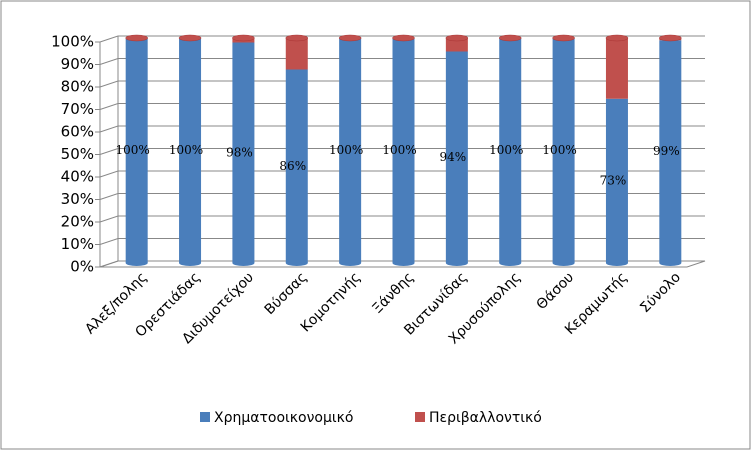 The width and height of the screenshot is (752, 451). What do you see at coordinates (666, 151) in the screenshot?
I see `data-label: 99%` at bounding box center [666, 151].